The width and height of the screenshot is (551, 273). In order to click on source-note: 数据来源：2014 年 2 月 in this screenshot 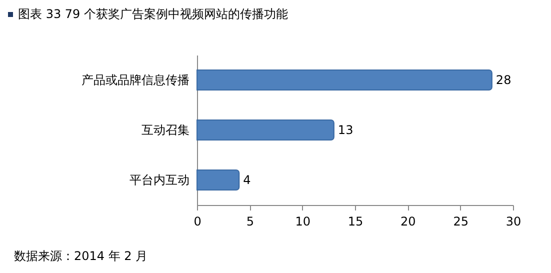, I will do `click(81, 256)`.